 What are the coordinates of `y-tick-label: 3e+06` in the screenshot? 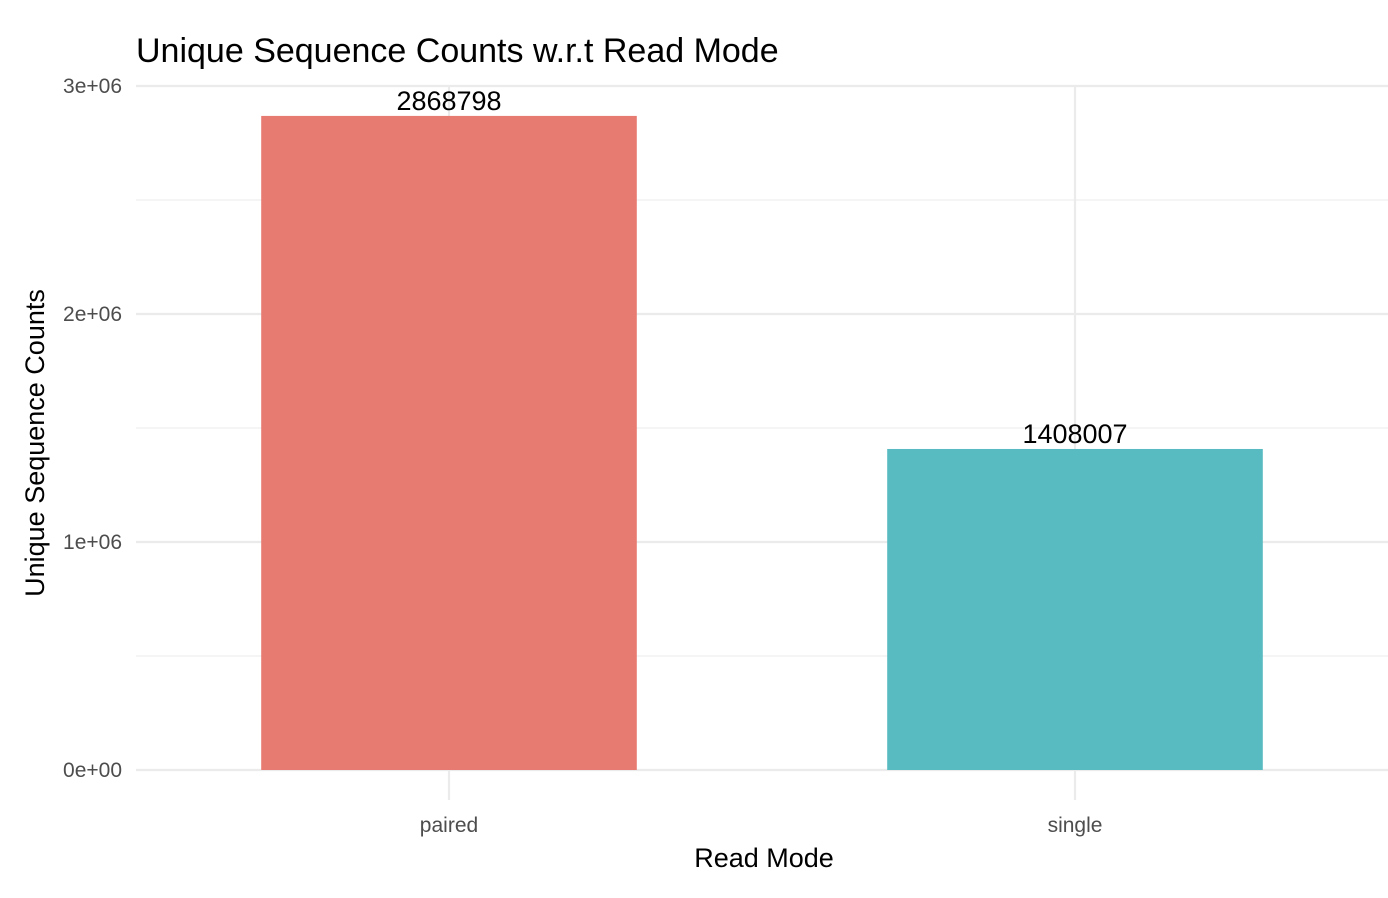 It's located at (92, 86).